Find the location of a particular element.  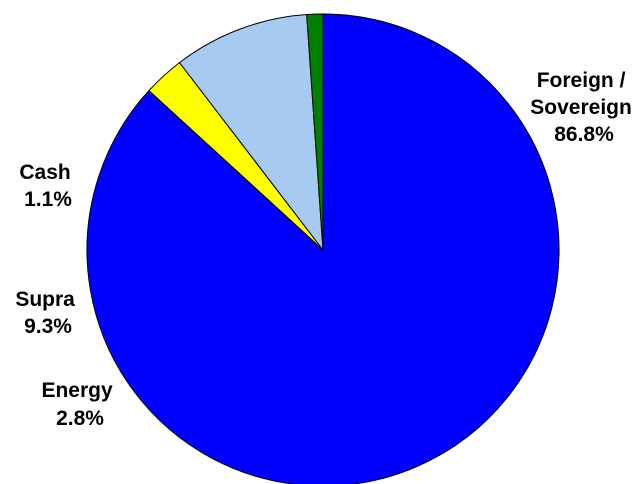

label-cash: Cash 1.1% is located at coordinates (47, 186).